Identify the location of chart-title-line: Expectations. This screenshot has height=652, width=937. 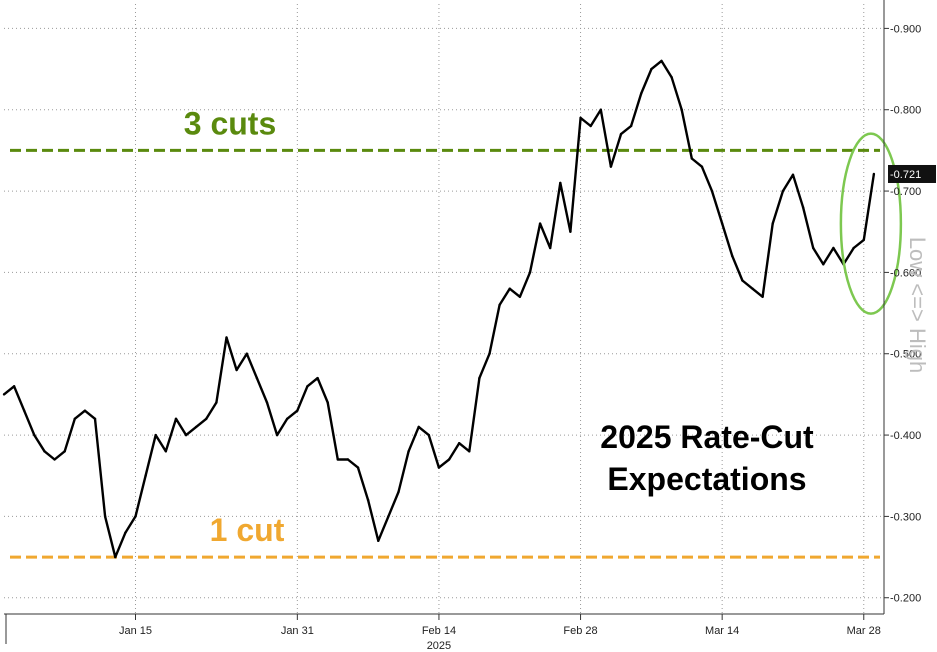
(706, 479).